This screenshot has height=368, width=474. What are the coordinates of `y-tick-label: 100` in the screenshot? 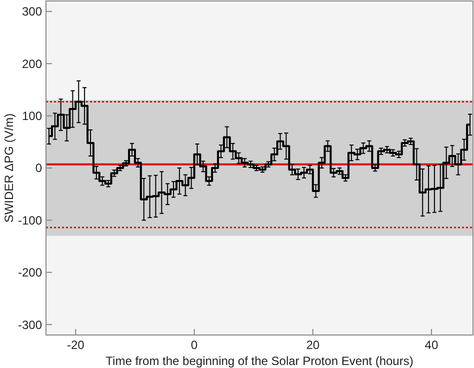 It's located at (32, 116).